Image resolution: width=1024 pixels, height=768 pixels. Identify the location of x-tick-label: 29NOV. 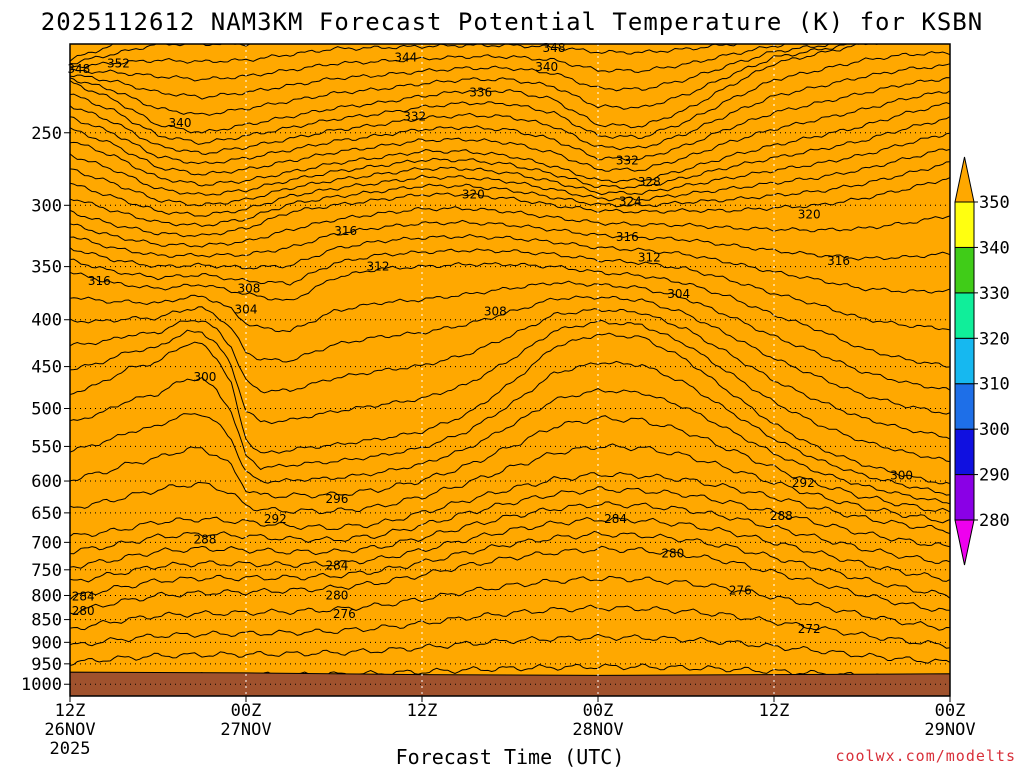
(949, 730).